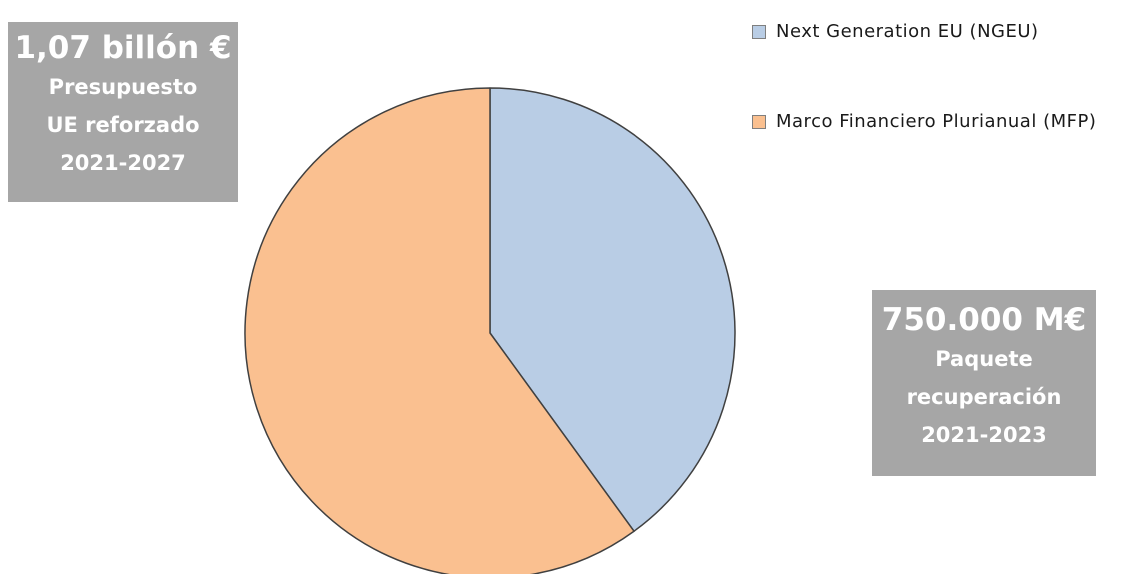 The width and height of the screenshot is (1123, 574). What do you see at coordinates (984, 397) in the screenshot?
I see `recovery-line-2: recuperación` at bounding box center [984, 397].